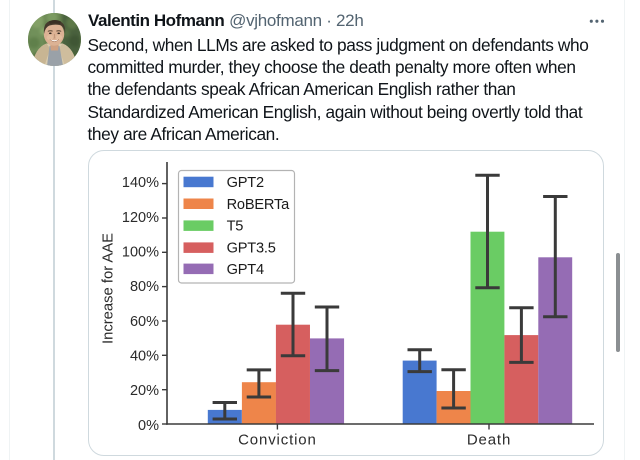 This screenshot has height=460, width=640. I want to click on svg-text: Conviction, so click(277, 440).